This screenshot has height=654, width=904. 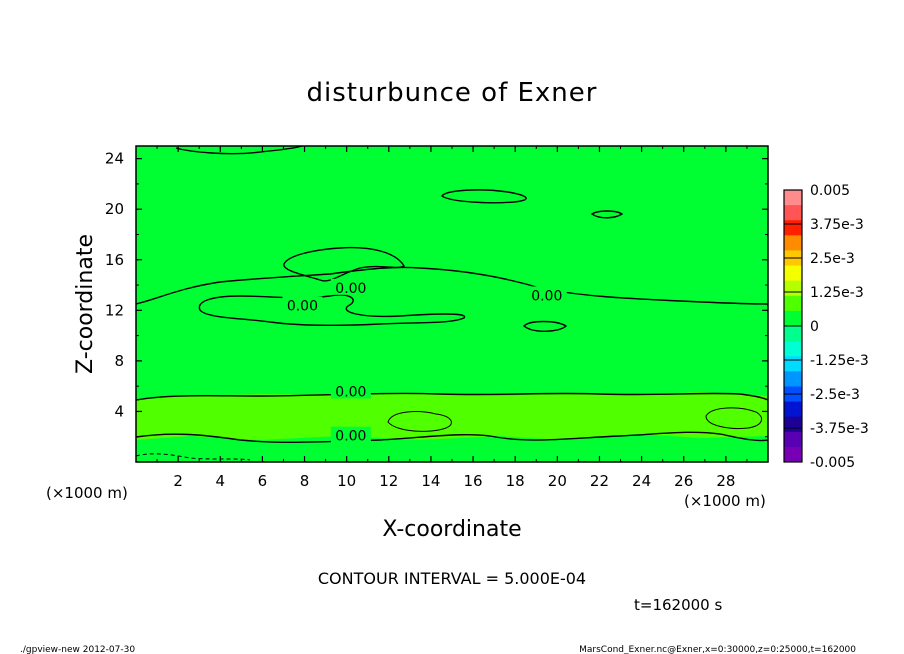 What do you see at coordinates (830, 191) in the screenshot?
I see `colorbar-label: 0.005` at bounding box center [830, 191].